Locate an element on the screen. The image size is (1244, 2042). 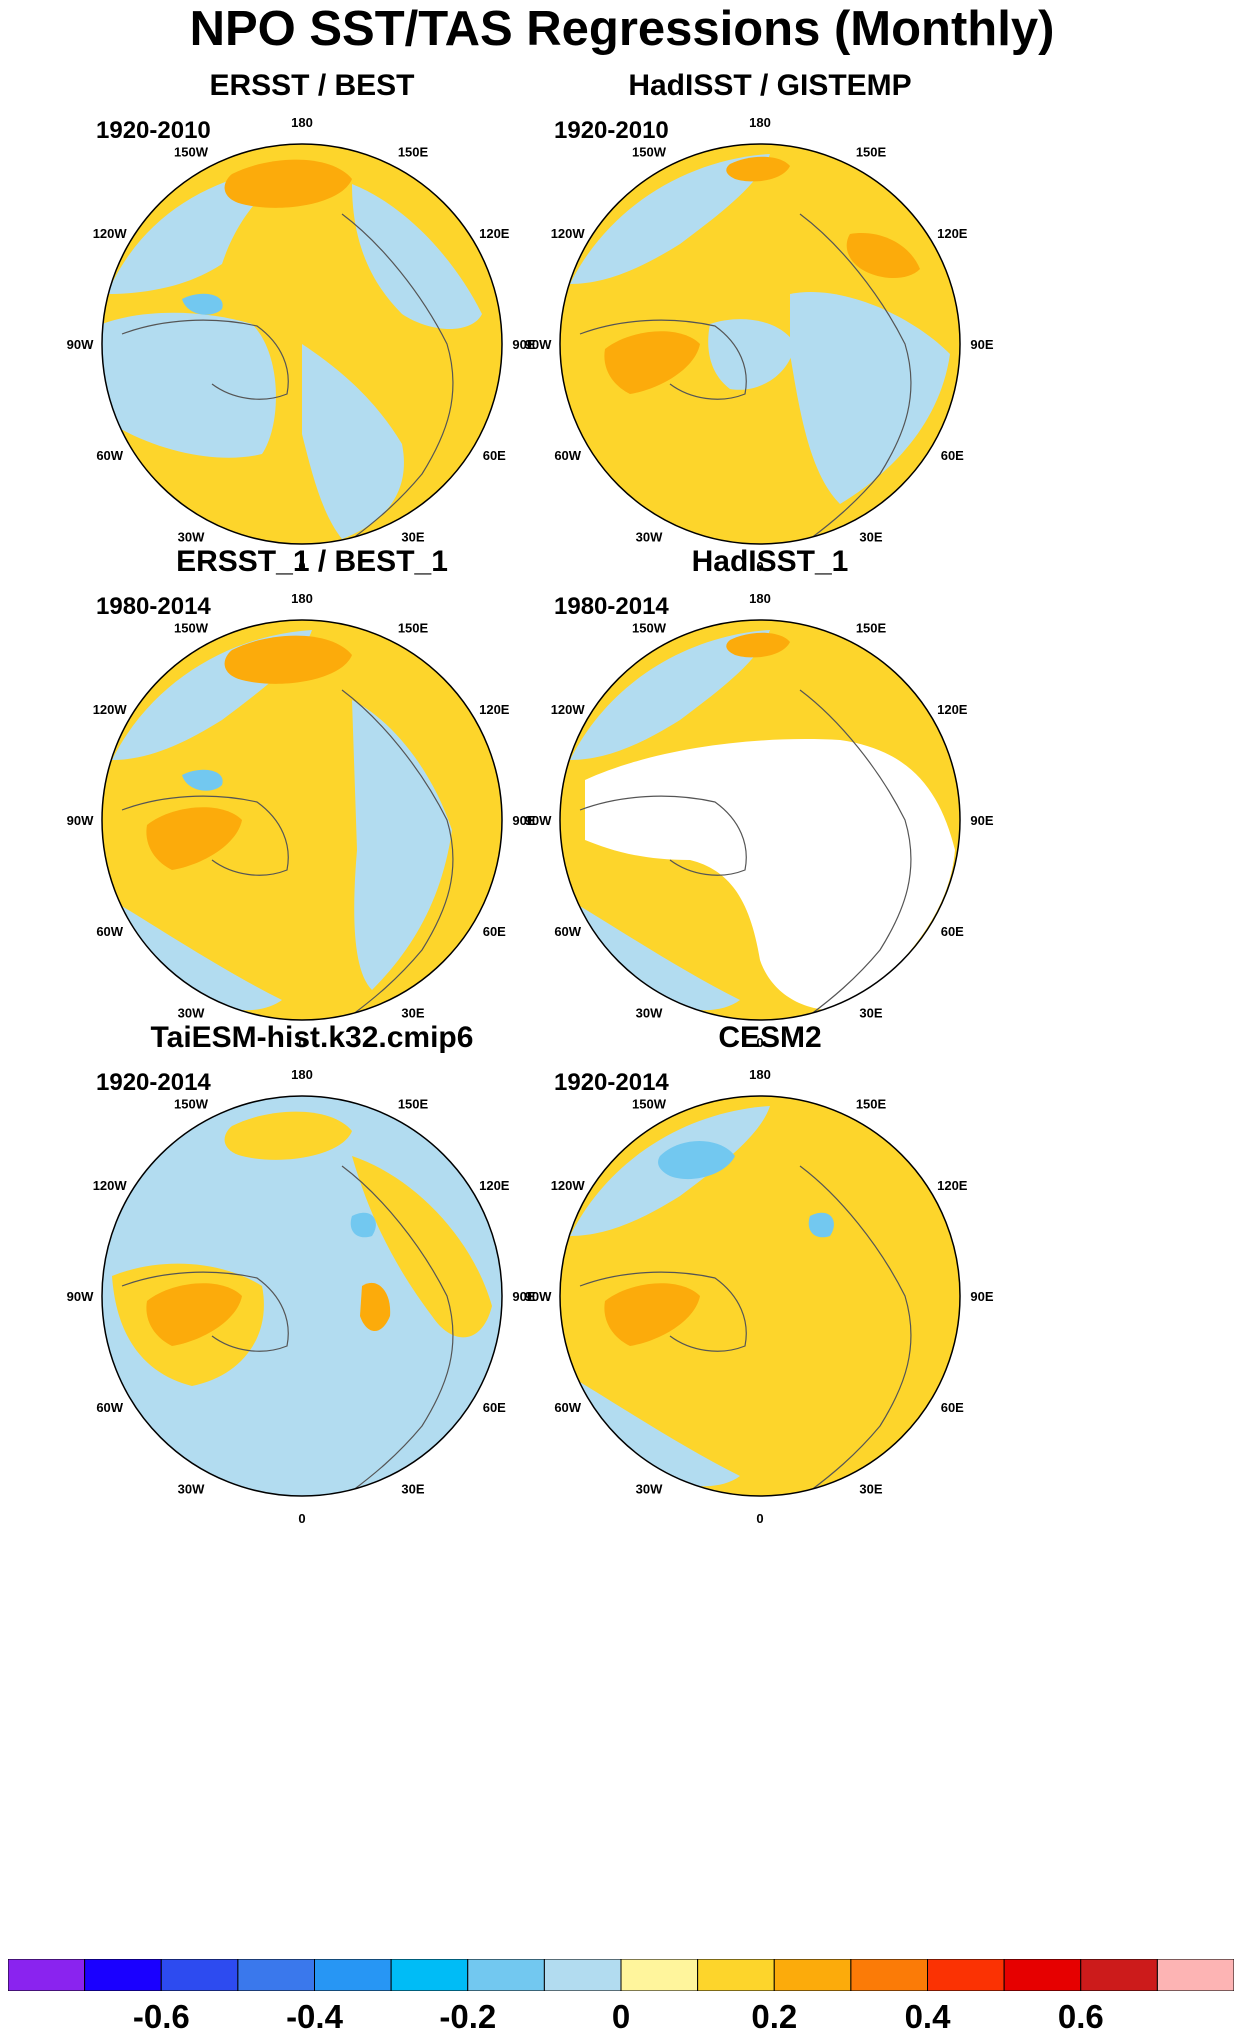
panel-period: 1920-2014 is located at coordinates (153, 1082).